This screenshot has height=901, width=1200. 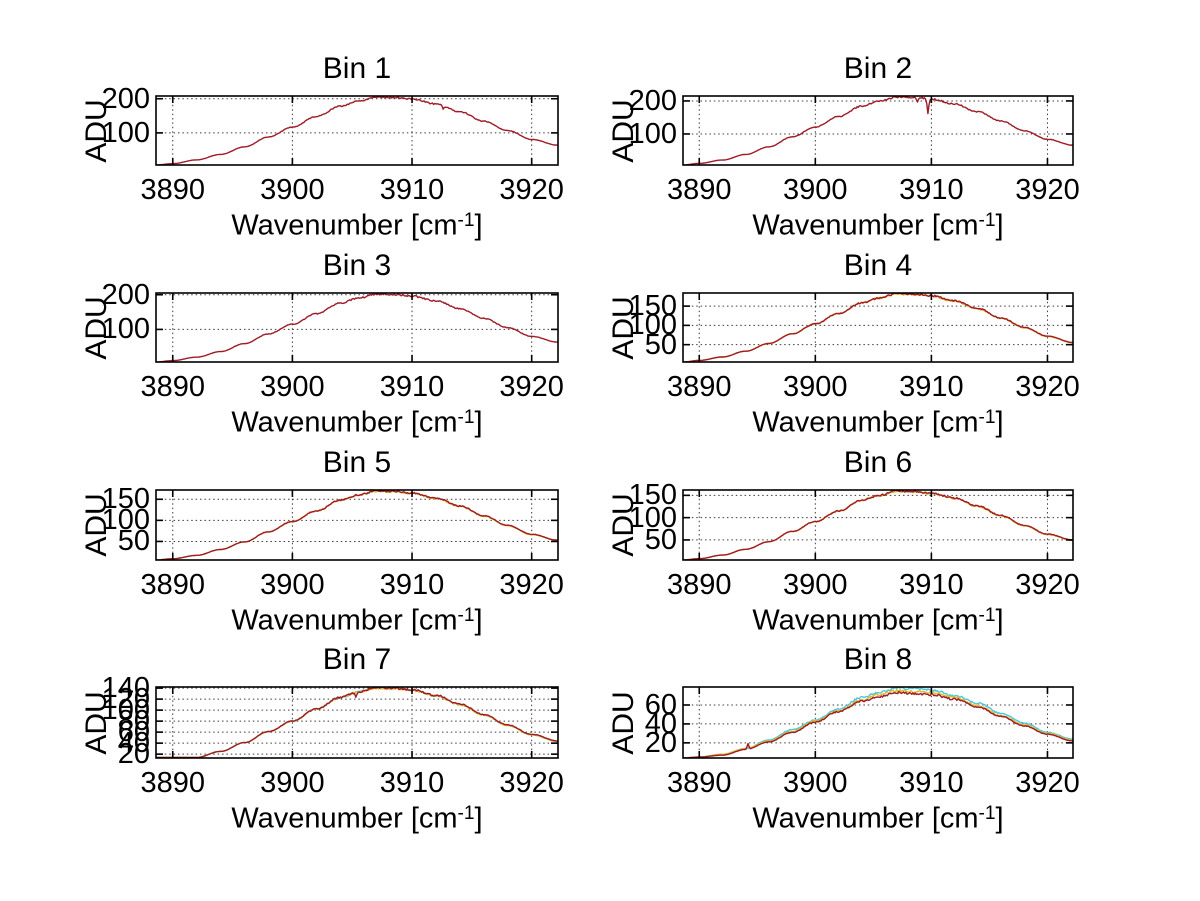 I want to click on plot-title: Bin 3, so click(x=357, y=265).